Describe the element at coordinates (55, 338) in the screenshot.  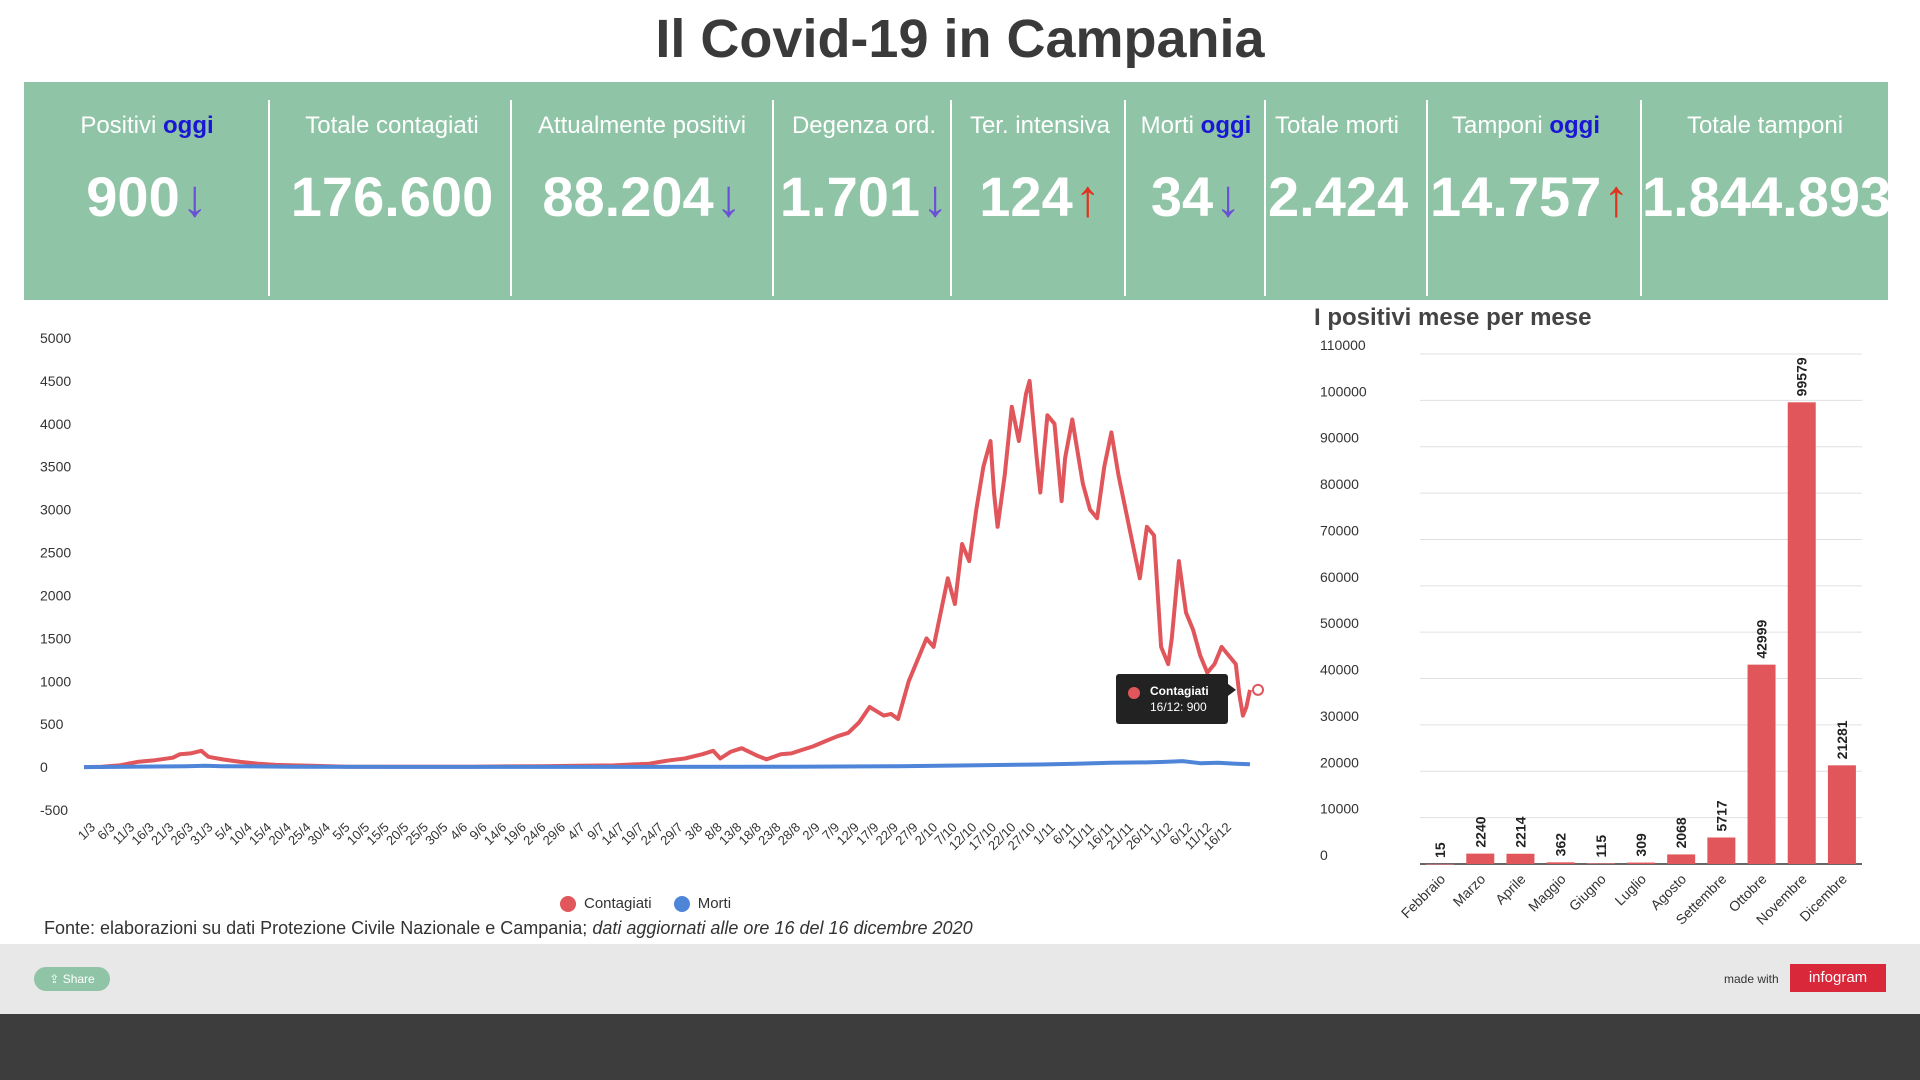
I see `y-tick-label: 5000` at that location.